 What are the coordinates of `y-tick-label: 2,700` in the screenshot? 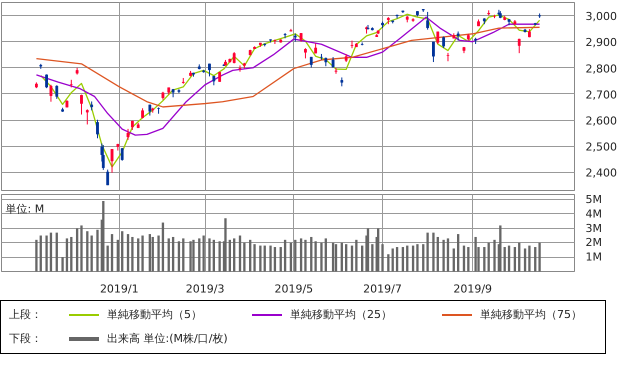 It's located at (601, 95).